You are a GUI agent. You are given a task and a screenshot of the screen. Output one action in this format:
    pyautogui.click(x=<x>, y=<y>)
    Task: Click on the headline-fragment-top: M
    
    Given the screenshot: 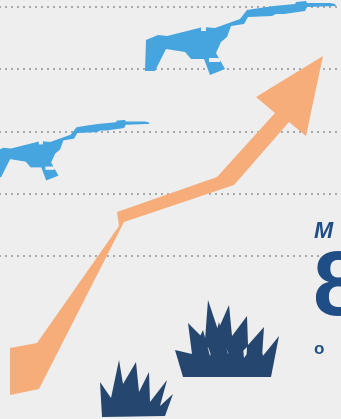 What is the action you would take?
    pyautogui.click(x=324, y=230)
    